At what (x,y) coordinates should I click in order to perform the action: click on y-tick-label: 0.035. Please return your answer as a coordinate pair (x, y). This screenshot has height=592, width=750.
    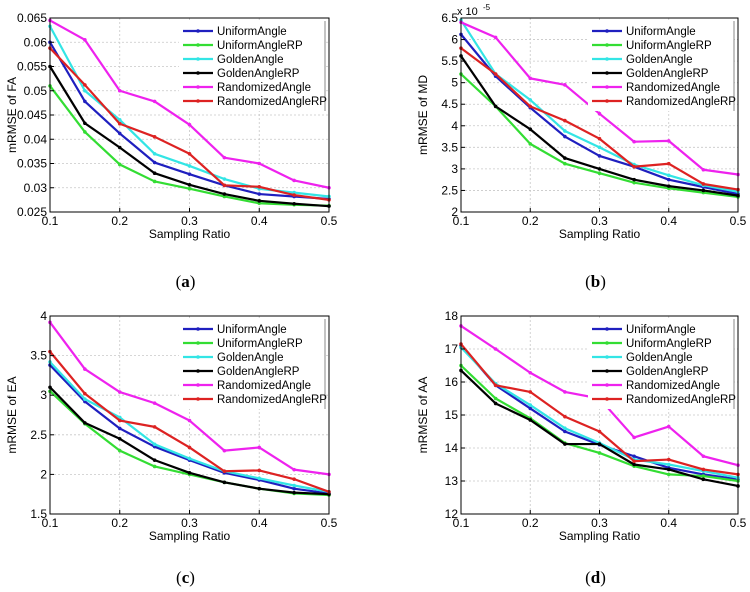
    Looking at the image, I should click on (32, 164).